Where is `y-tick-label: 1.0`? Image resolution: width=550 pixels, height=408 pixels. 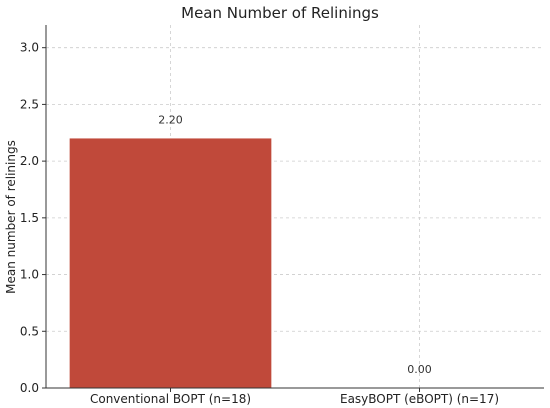 y-tick-label: 1.0 is located at coordinates (29, 275).